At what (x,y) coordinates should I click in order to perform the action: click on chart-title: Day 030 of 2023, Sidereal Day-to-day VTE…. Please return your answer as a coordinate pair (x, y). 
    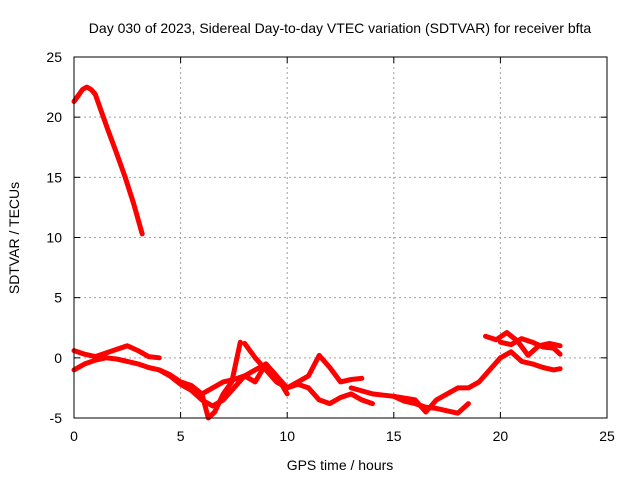
    Looking at the image, I should click on (340, 28).